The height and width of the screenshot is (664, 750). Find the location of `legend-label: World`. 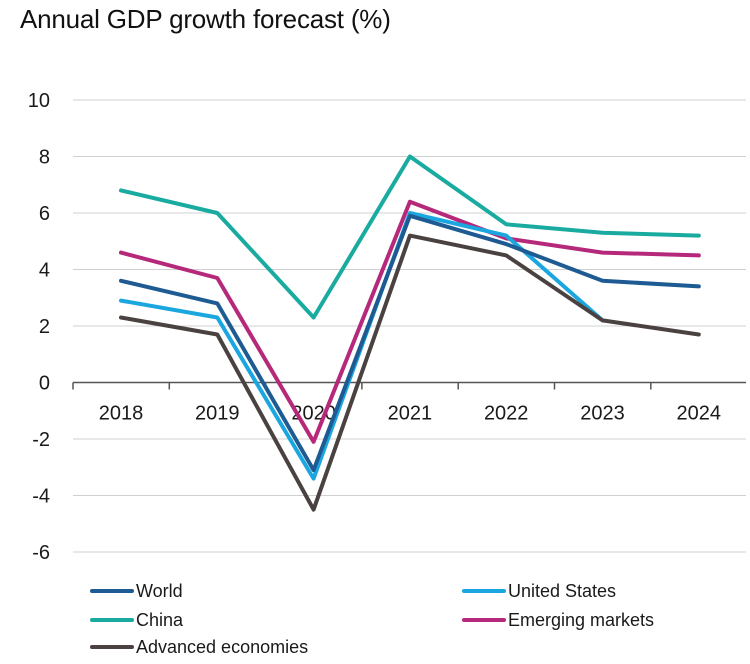

legend-label: World is located at coordinates (159, 591).